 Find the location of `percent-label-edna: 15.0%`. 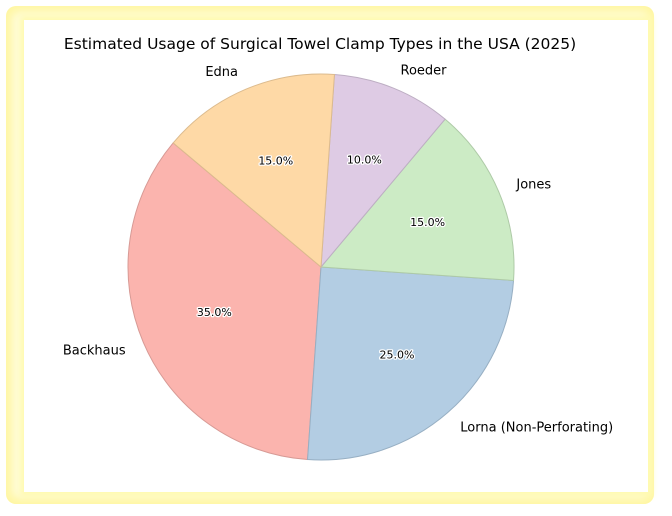

percent-label-edna: 15.0% is located at coordinates (275, 160).